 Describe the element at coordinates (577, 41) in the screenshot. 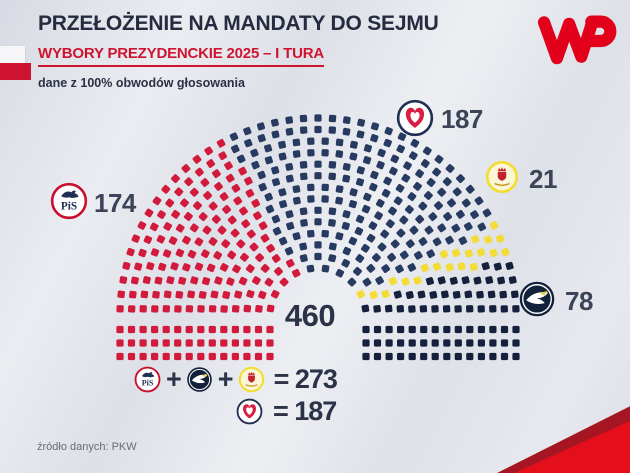

I see `wp-logo-icon` at that location.